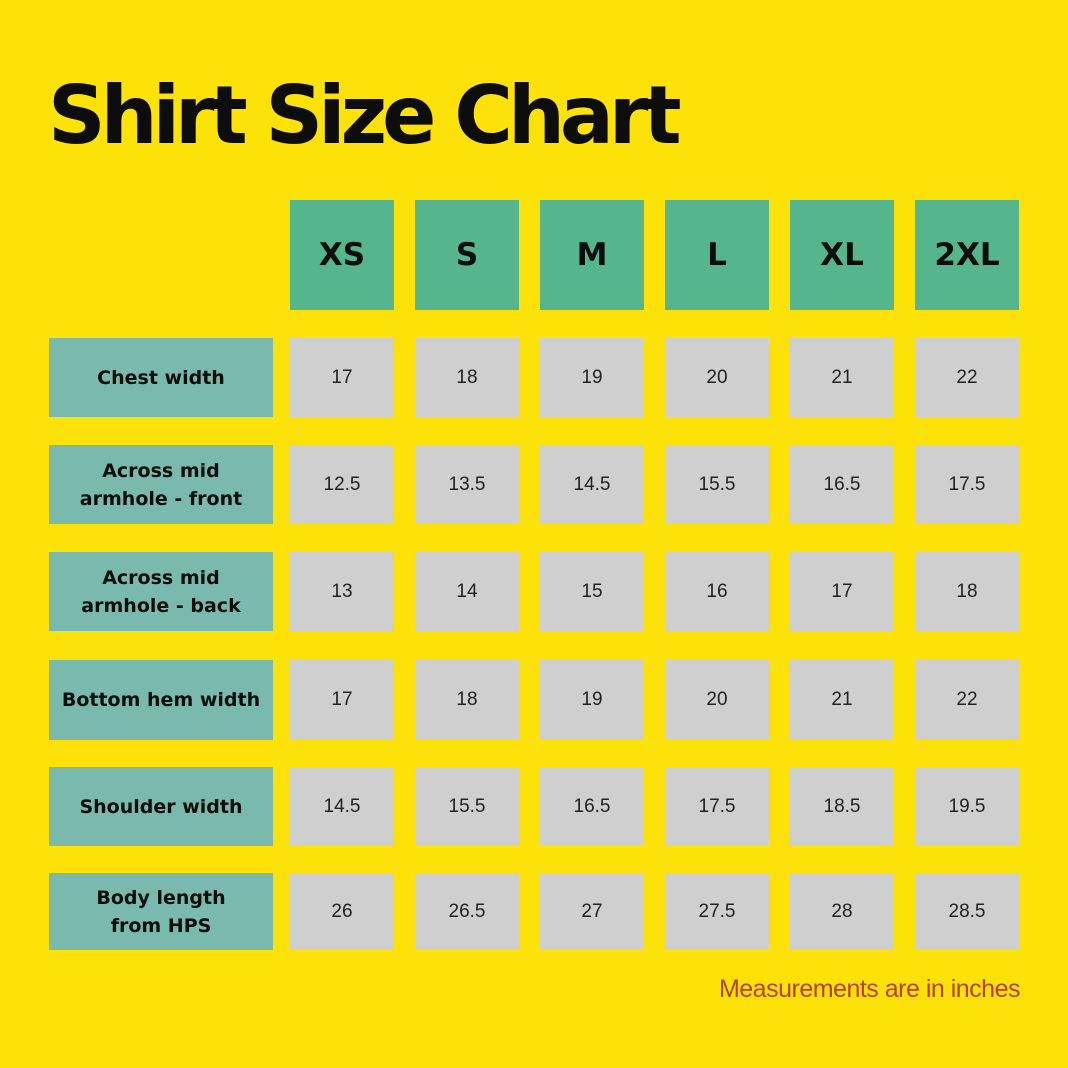  I want to click on measurement-cell: 28, so click(842, 911).